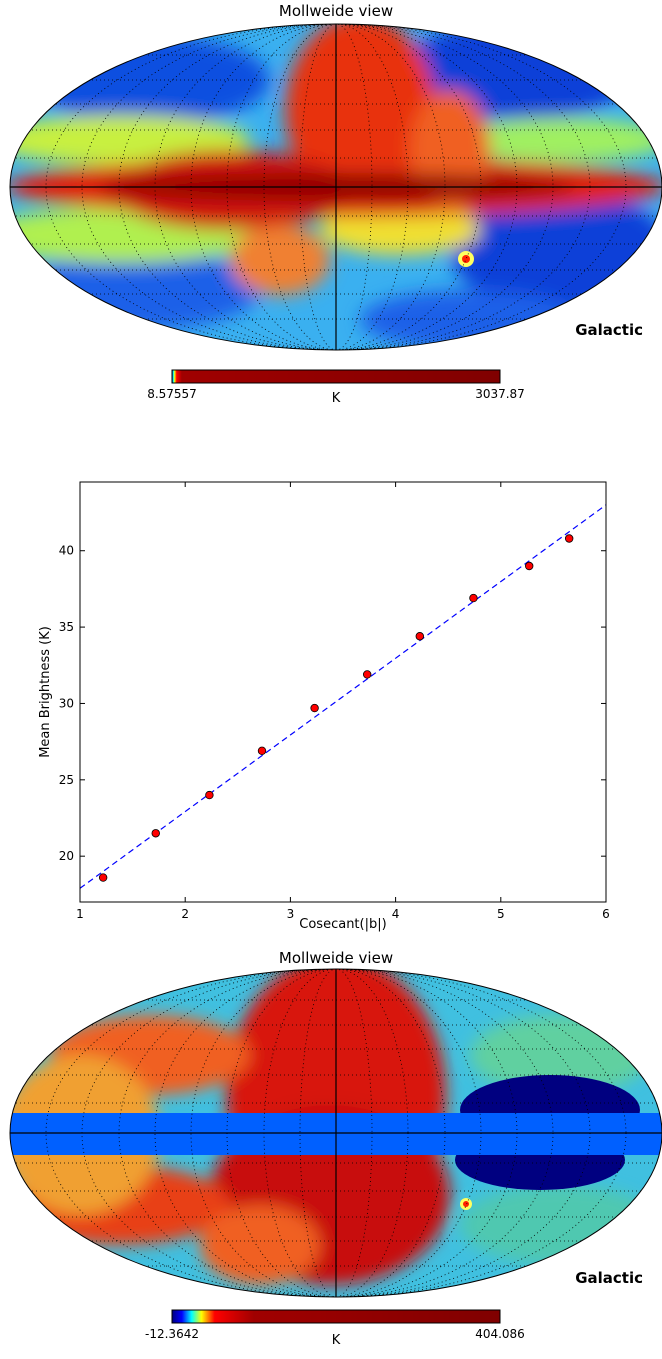 The width and height of the screenshot is (662, 1359). Describe the element at coordinates (185, 914) in the screenshot. I see `x-tick-label: 2` at that location.